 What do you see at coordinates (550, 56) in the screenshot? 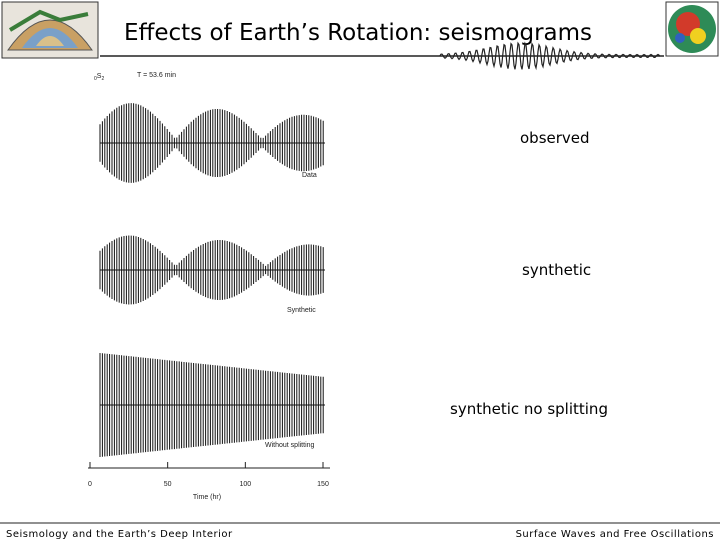
I see `title-waveform` at bounding box center [550, 56].